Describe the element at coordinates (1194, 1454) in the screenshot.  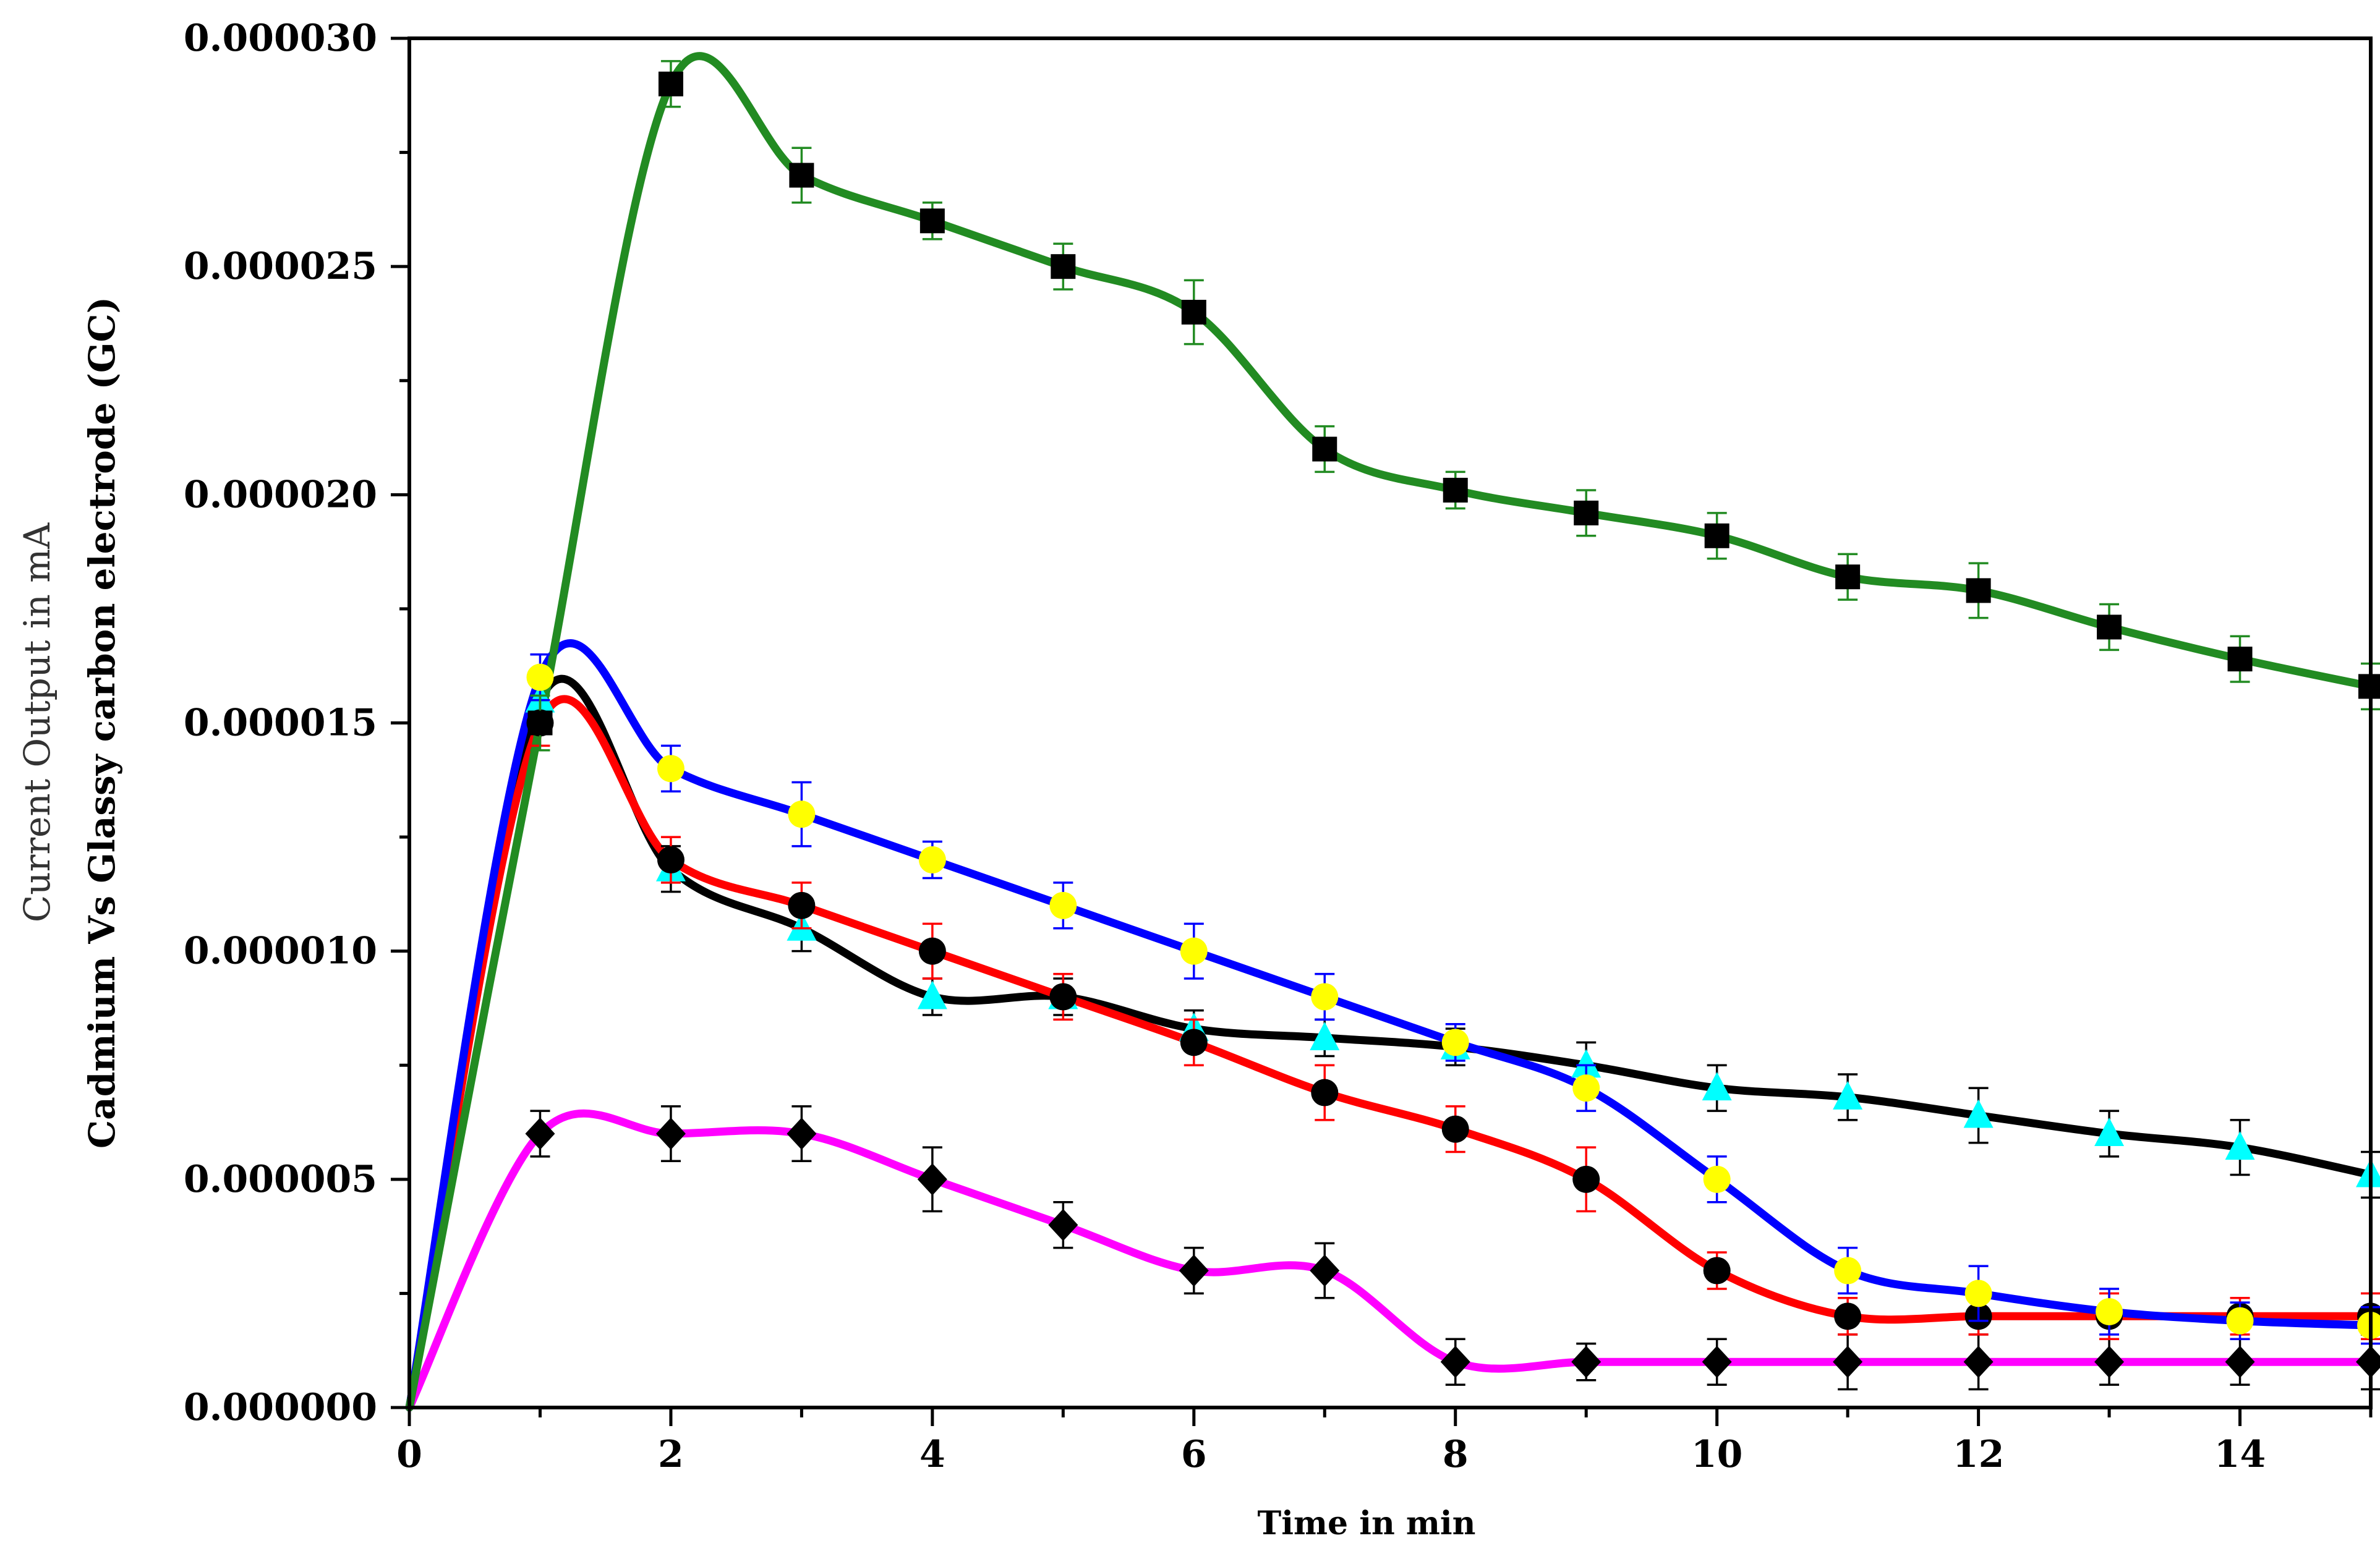
I see `x-tick-label: 6` at that location.